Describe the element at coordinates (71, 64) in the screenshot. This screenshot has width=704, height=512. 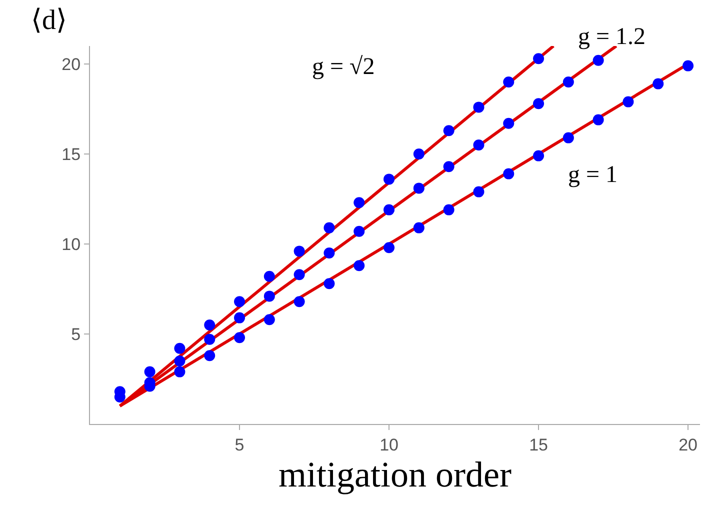
I see `y-tick-label: 20` at that location.